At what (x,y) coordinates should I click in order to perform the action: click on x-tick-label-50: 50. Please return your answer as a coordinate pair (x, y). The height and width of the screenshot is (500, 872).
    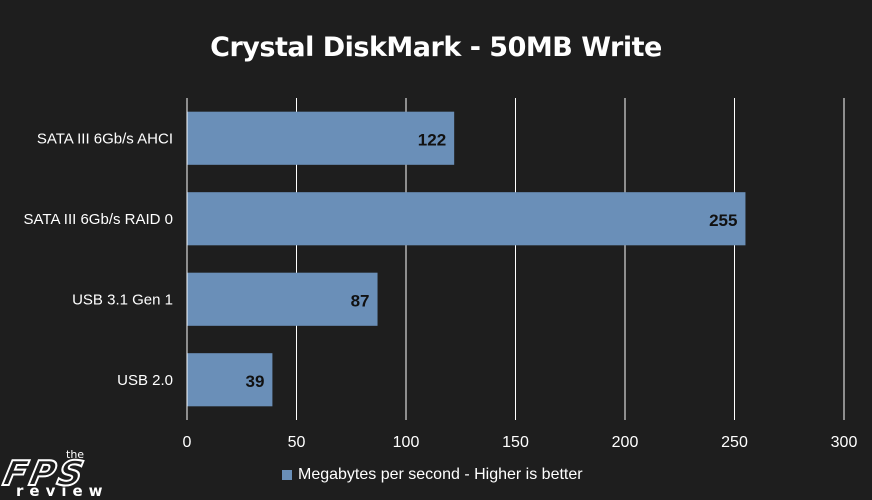
    Looking at the image, I should click on (297, 442).